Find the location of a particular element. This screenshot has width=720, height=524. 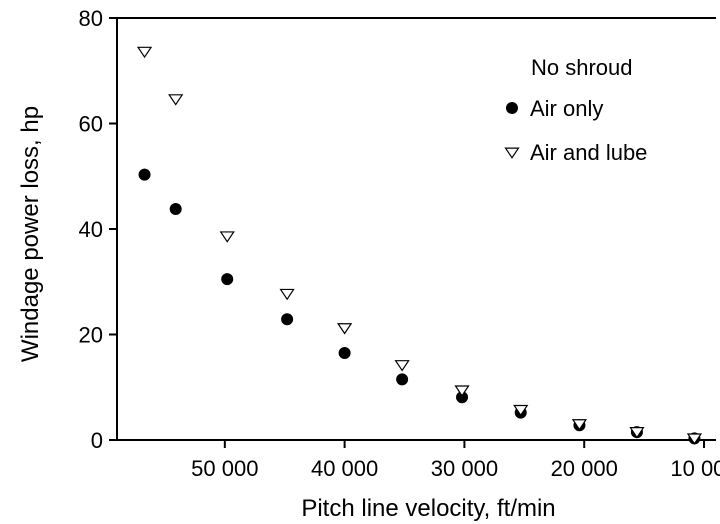

x-tick-label: 40 000 is located at coordinates (344, 468).